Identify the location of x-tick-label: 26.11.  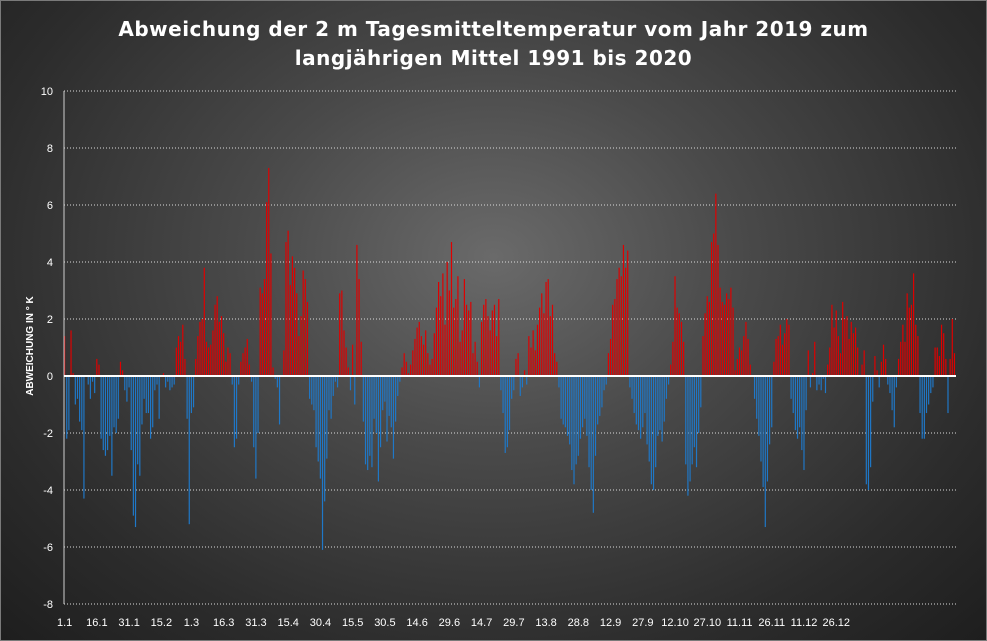
(771, 623).